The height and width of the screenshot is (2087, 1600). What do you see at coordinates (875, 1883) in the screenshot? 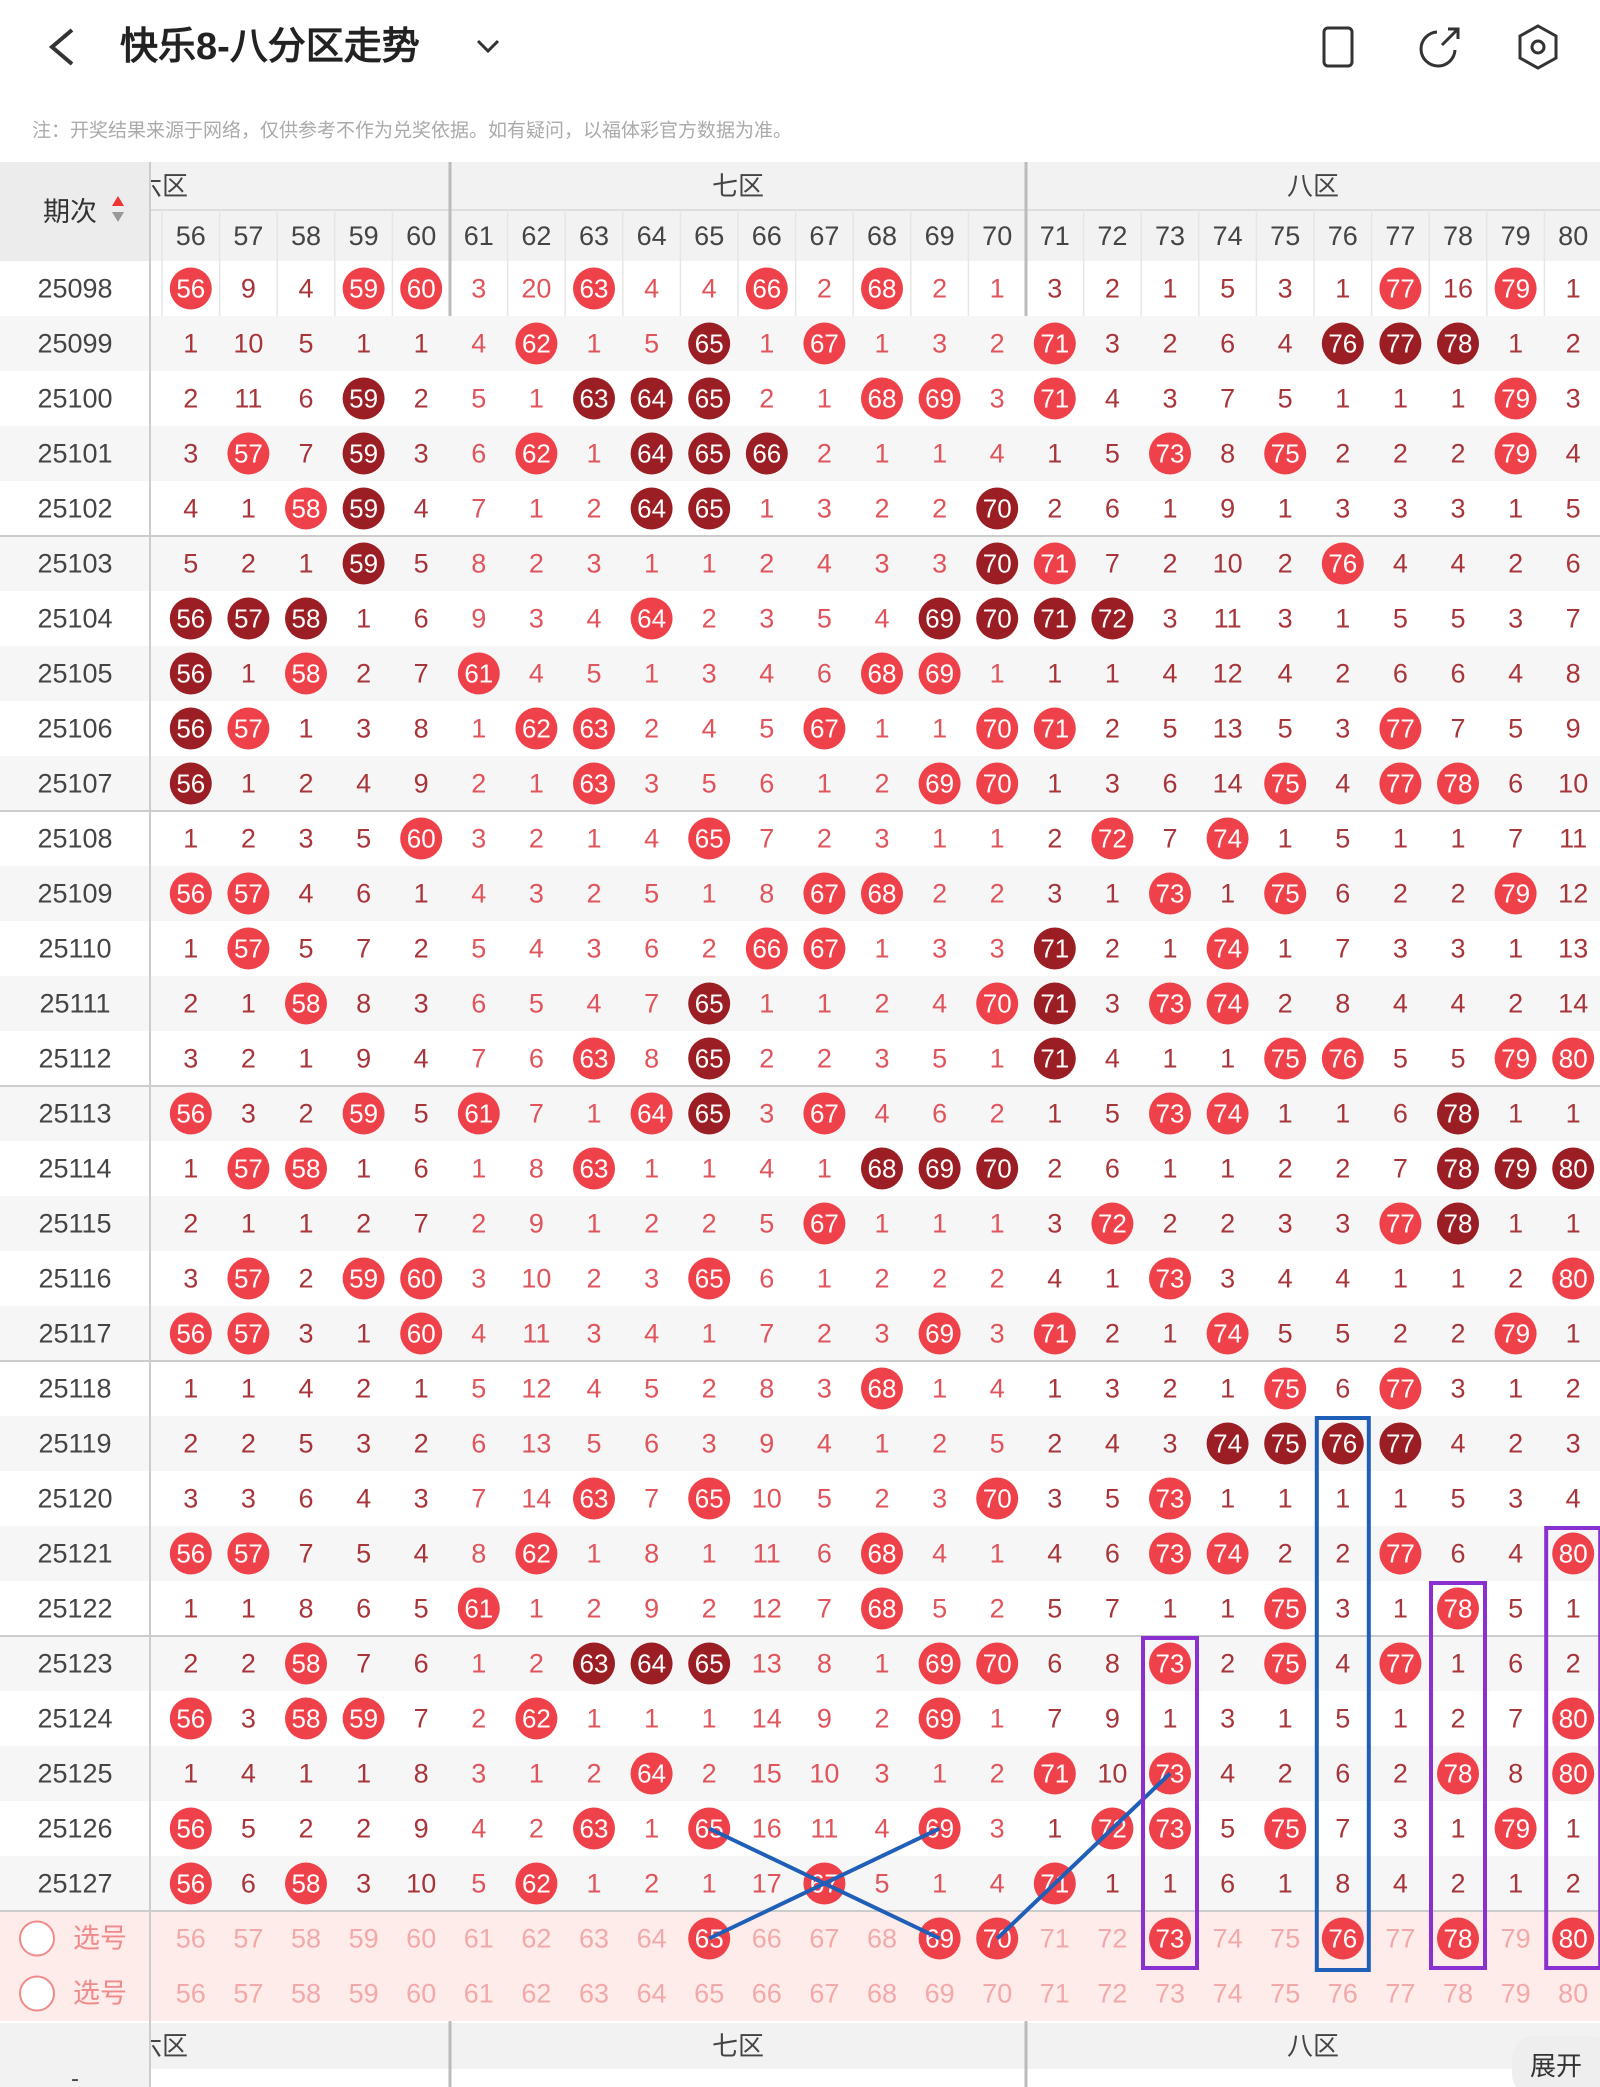
I see `row-bg` at bounding box center [875, 1883].